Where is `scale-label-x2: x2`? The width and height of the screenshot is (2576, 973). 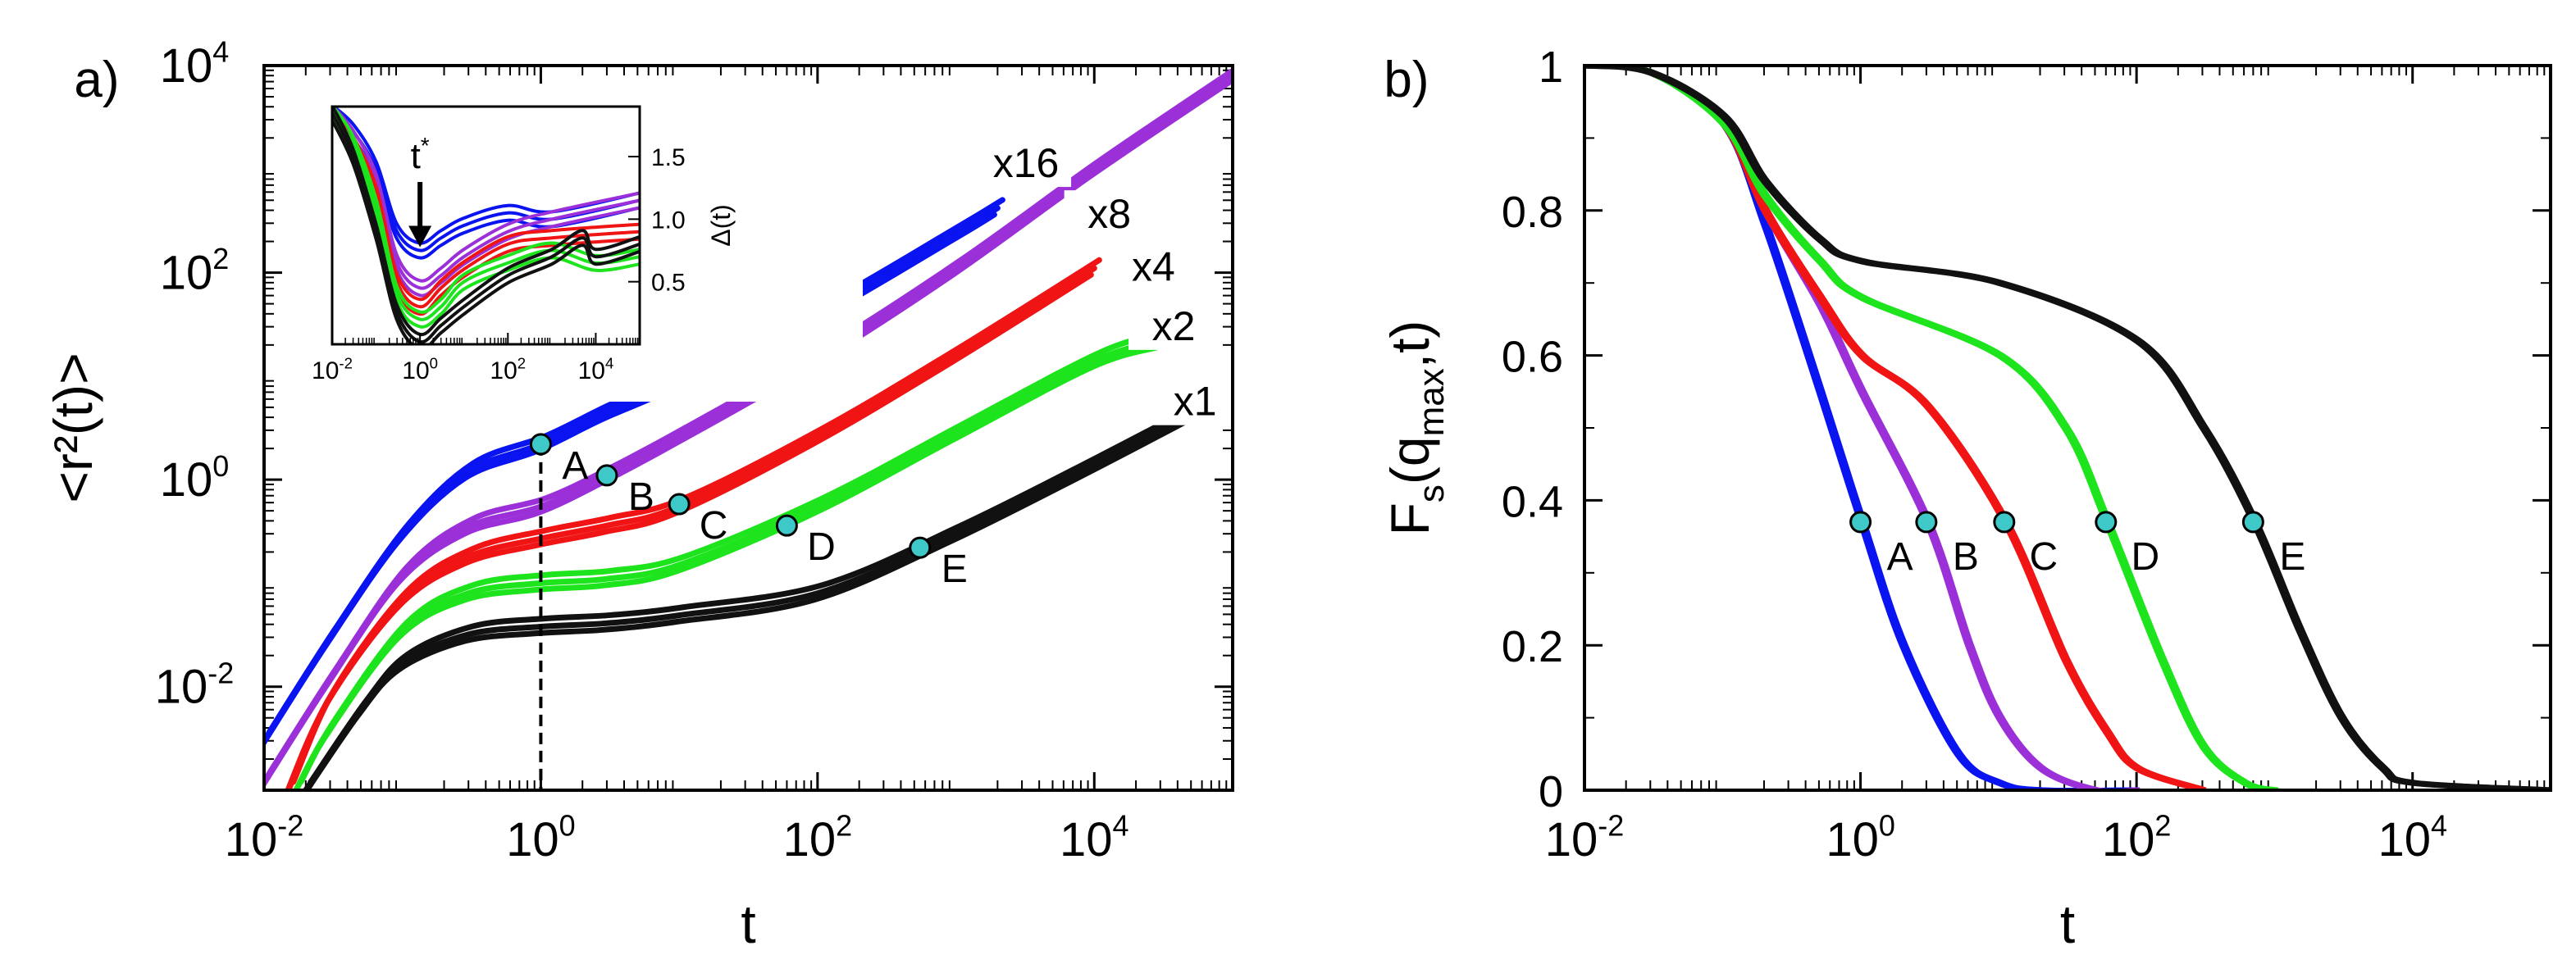 scale-label-x2: x2 is located at coordinates (1174, 326).